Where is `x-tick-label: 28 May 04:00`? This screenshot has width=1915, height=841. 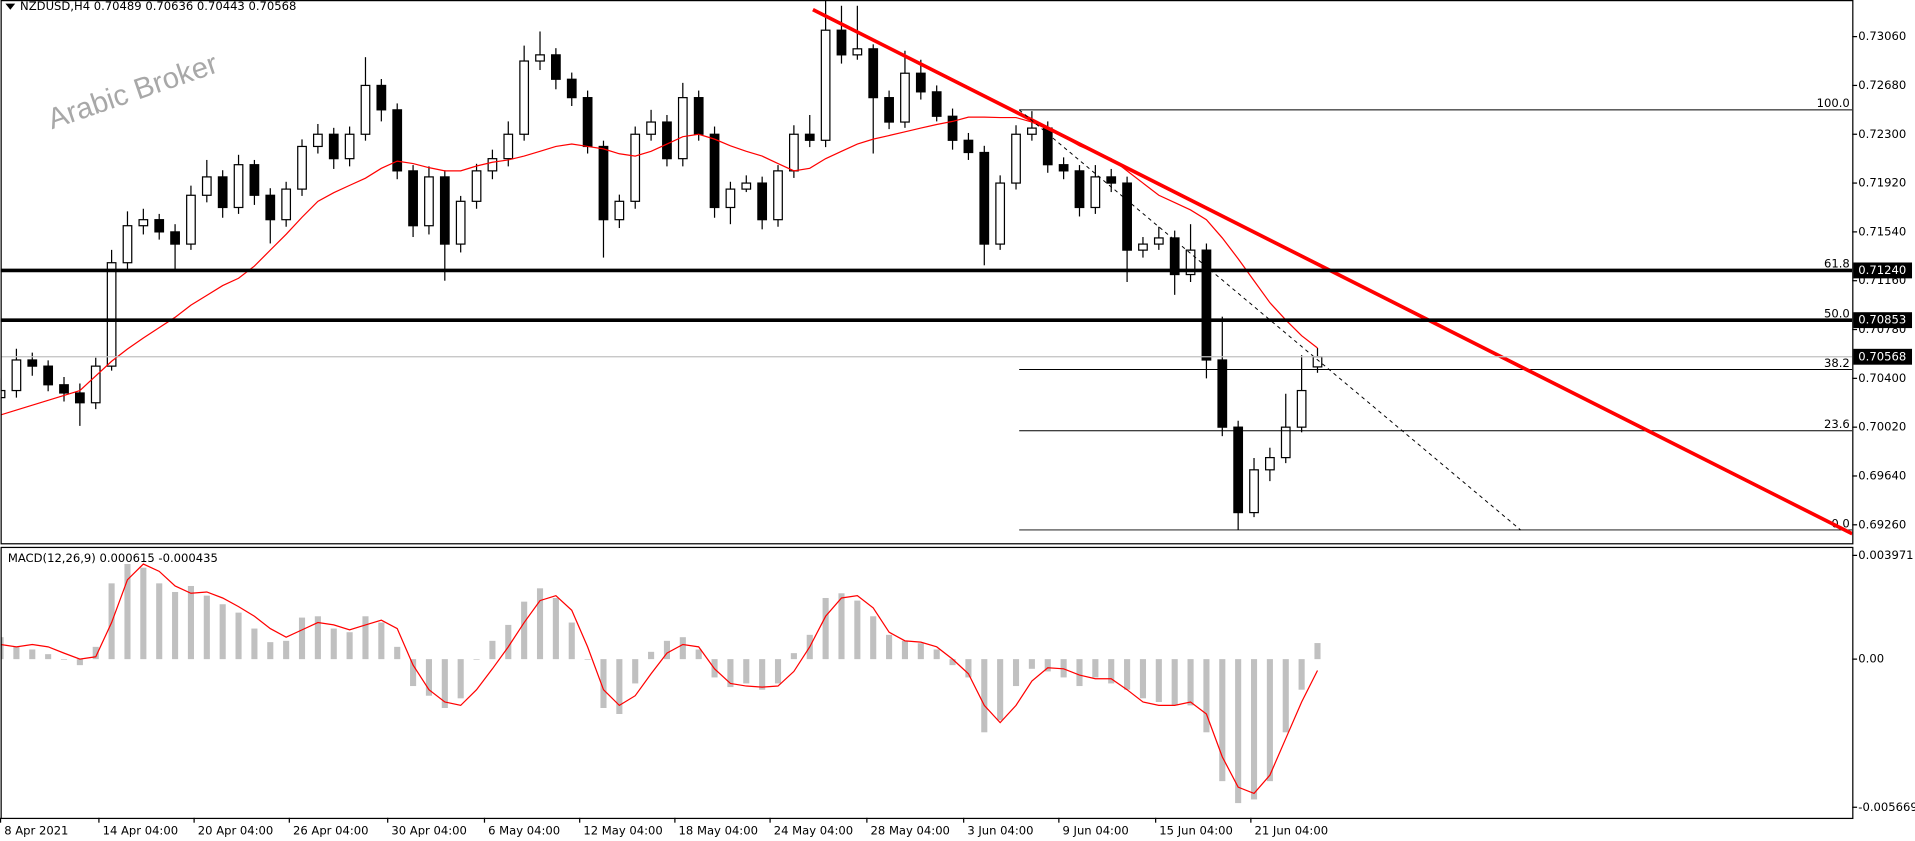 x-tick-label: 28 May 04:00 is located at coordinates (910, 831).